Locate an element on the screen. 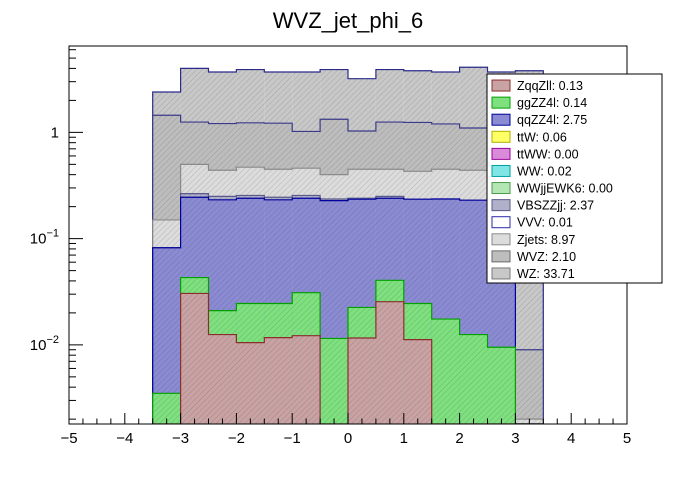  x-axis: −5 −4 −3 −2 −1 0 1 2 3 4 5 is located at coordinates (345, 430).